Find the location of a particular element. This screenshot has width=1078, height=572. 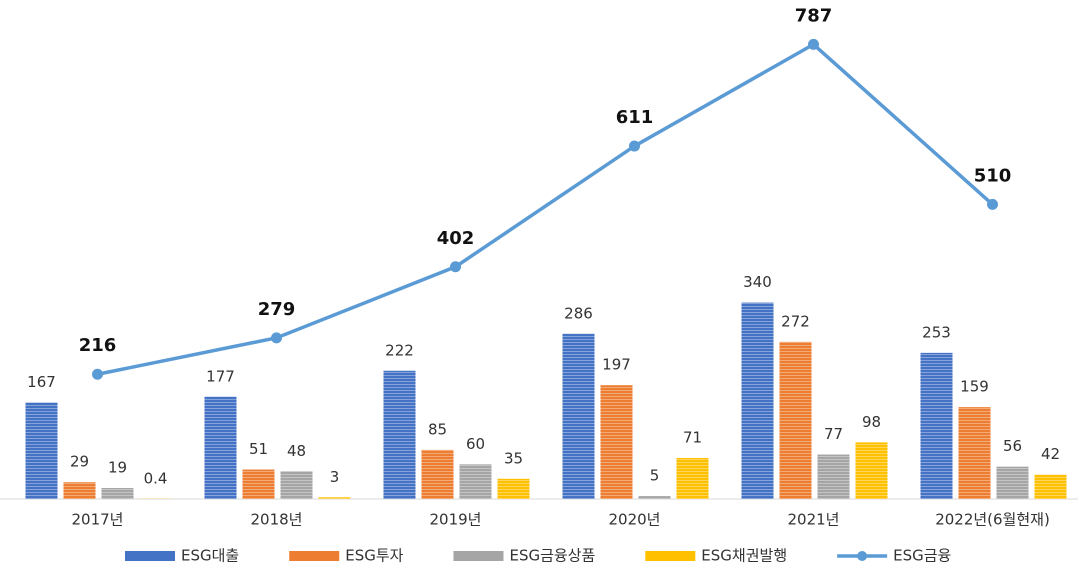

legend-label: ESG대출 is located at coordinates (210, 556).